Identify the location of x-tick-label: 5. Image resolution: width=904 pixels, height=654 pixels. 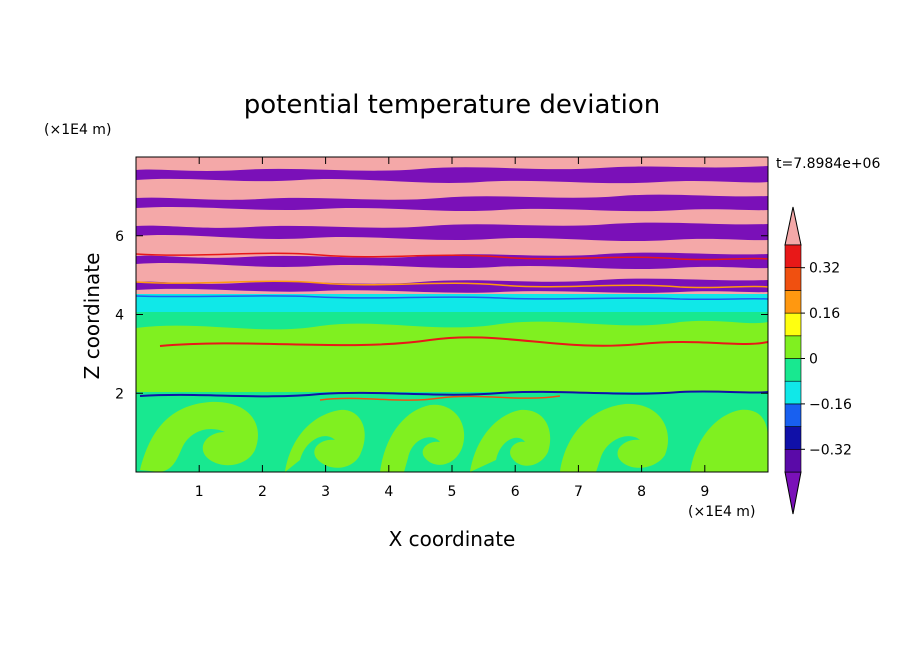
(452, 492).